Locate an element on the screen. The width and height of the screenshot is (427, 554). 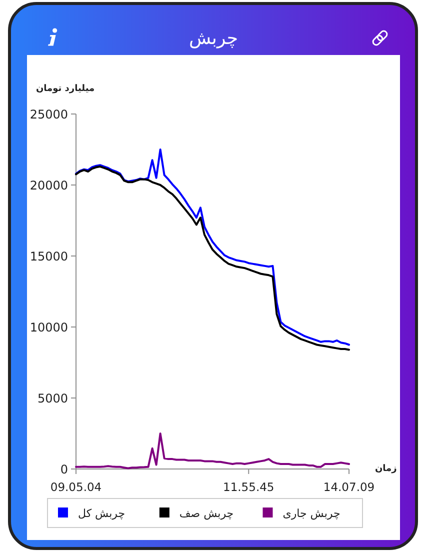
chart-title: چربش is located at coordinates (213, 38).